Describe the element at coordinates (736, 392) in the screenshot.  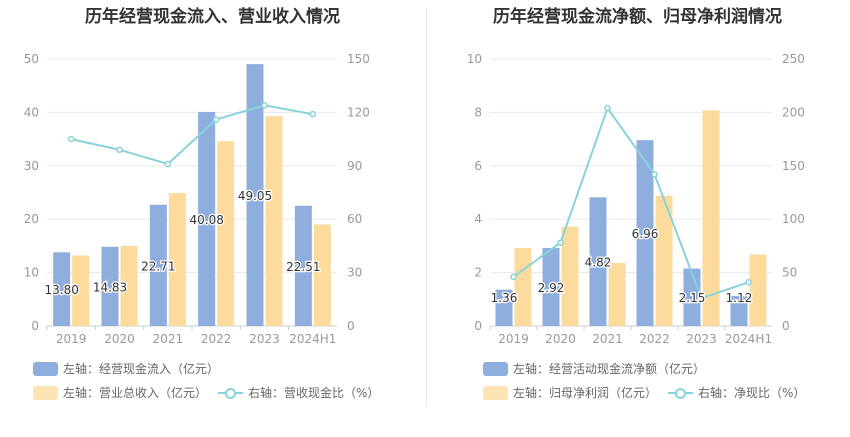
I see `legend-item-series-3: 右轴：净现比（%）` at that location.